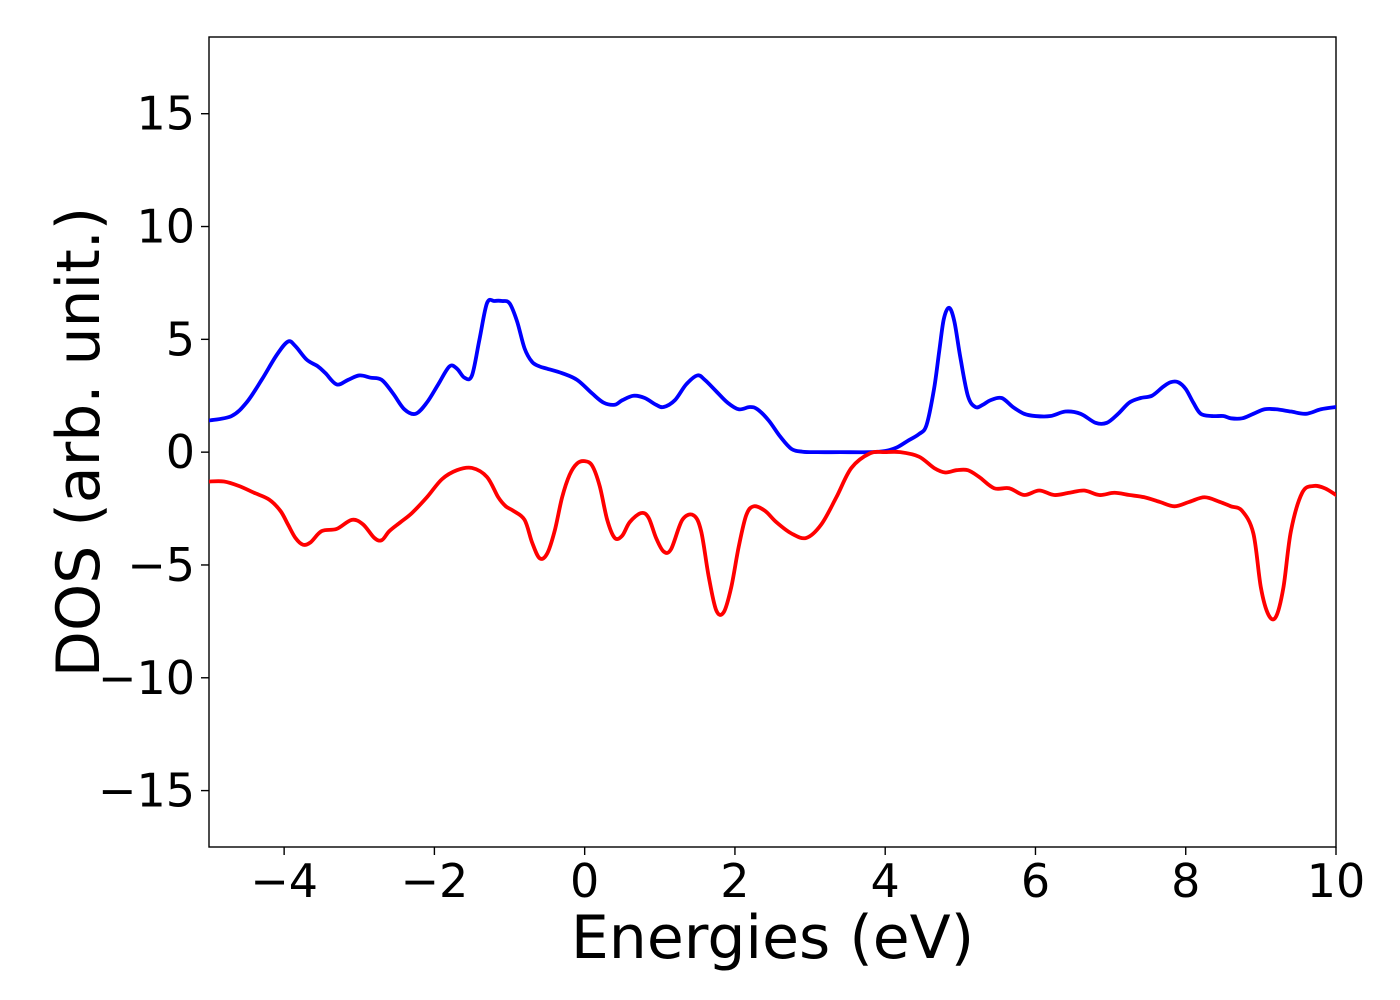  I want to click on y-tick-label: 5, so click(180, 339).